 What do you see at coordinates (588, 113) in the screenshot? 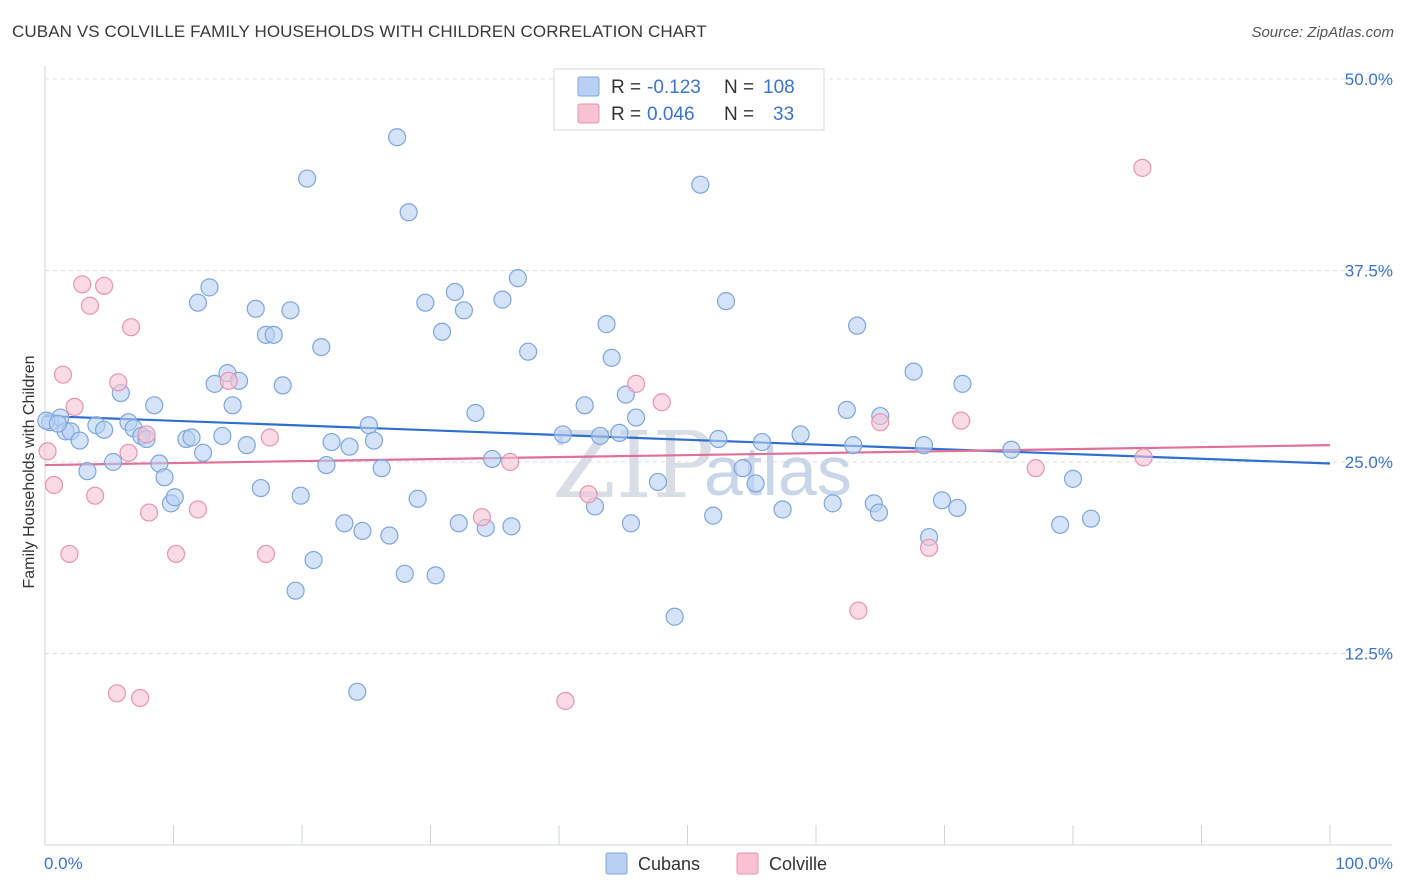
I see `legend-swatch-colville` at bounding box center [588, 113].